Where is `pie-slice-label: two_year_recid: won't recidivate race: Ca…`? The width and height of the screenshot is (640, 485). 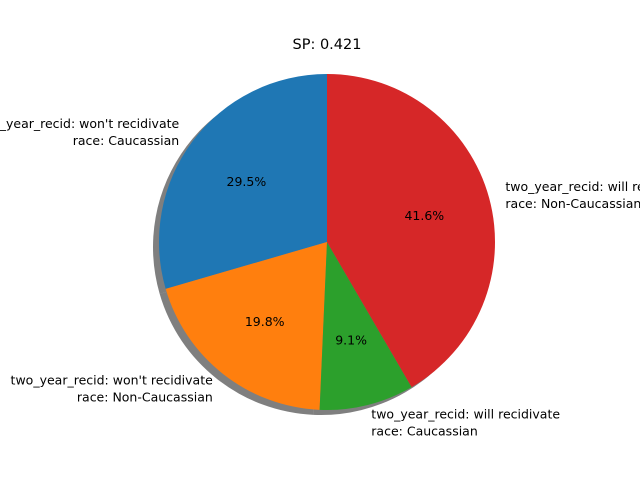 pie-slice-label: two_year_recid: won't recidivate race: Ca… is located at coordinates (89, 132).